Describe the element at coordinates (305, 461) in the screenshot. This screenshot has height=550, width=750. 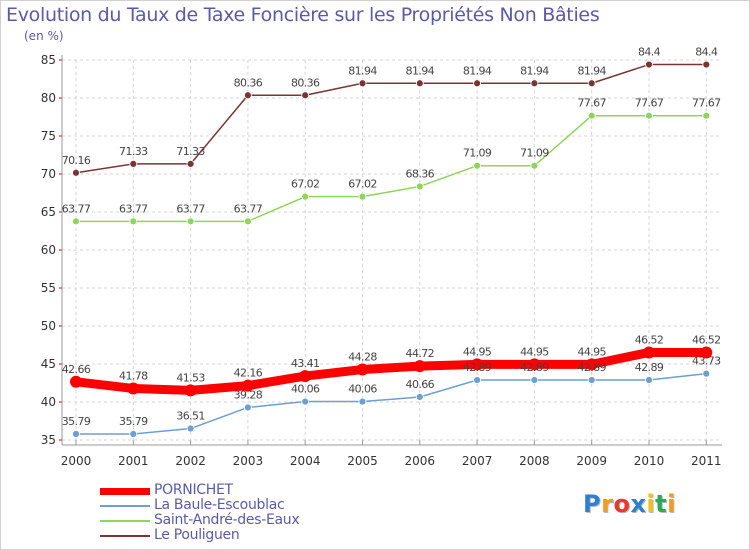
I see `x-tick-label: 2004` at that location.